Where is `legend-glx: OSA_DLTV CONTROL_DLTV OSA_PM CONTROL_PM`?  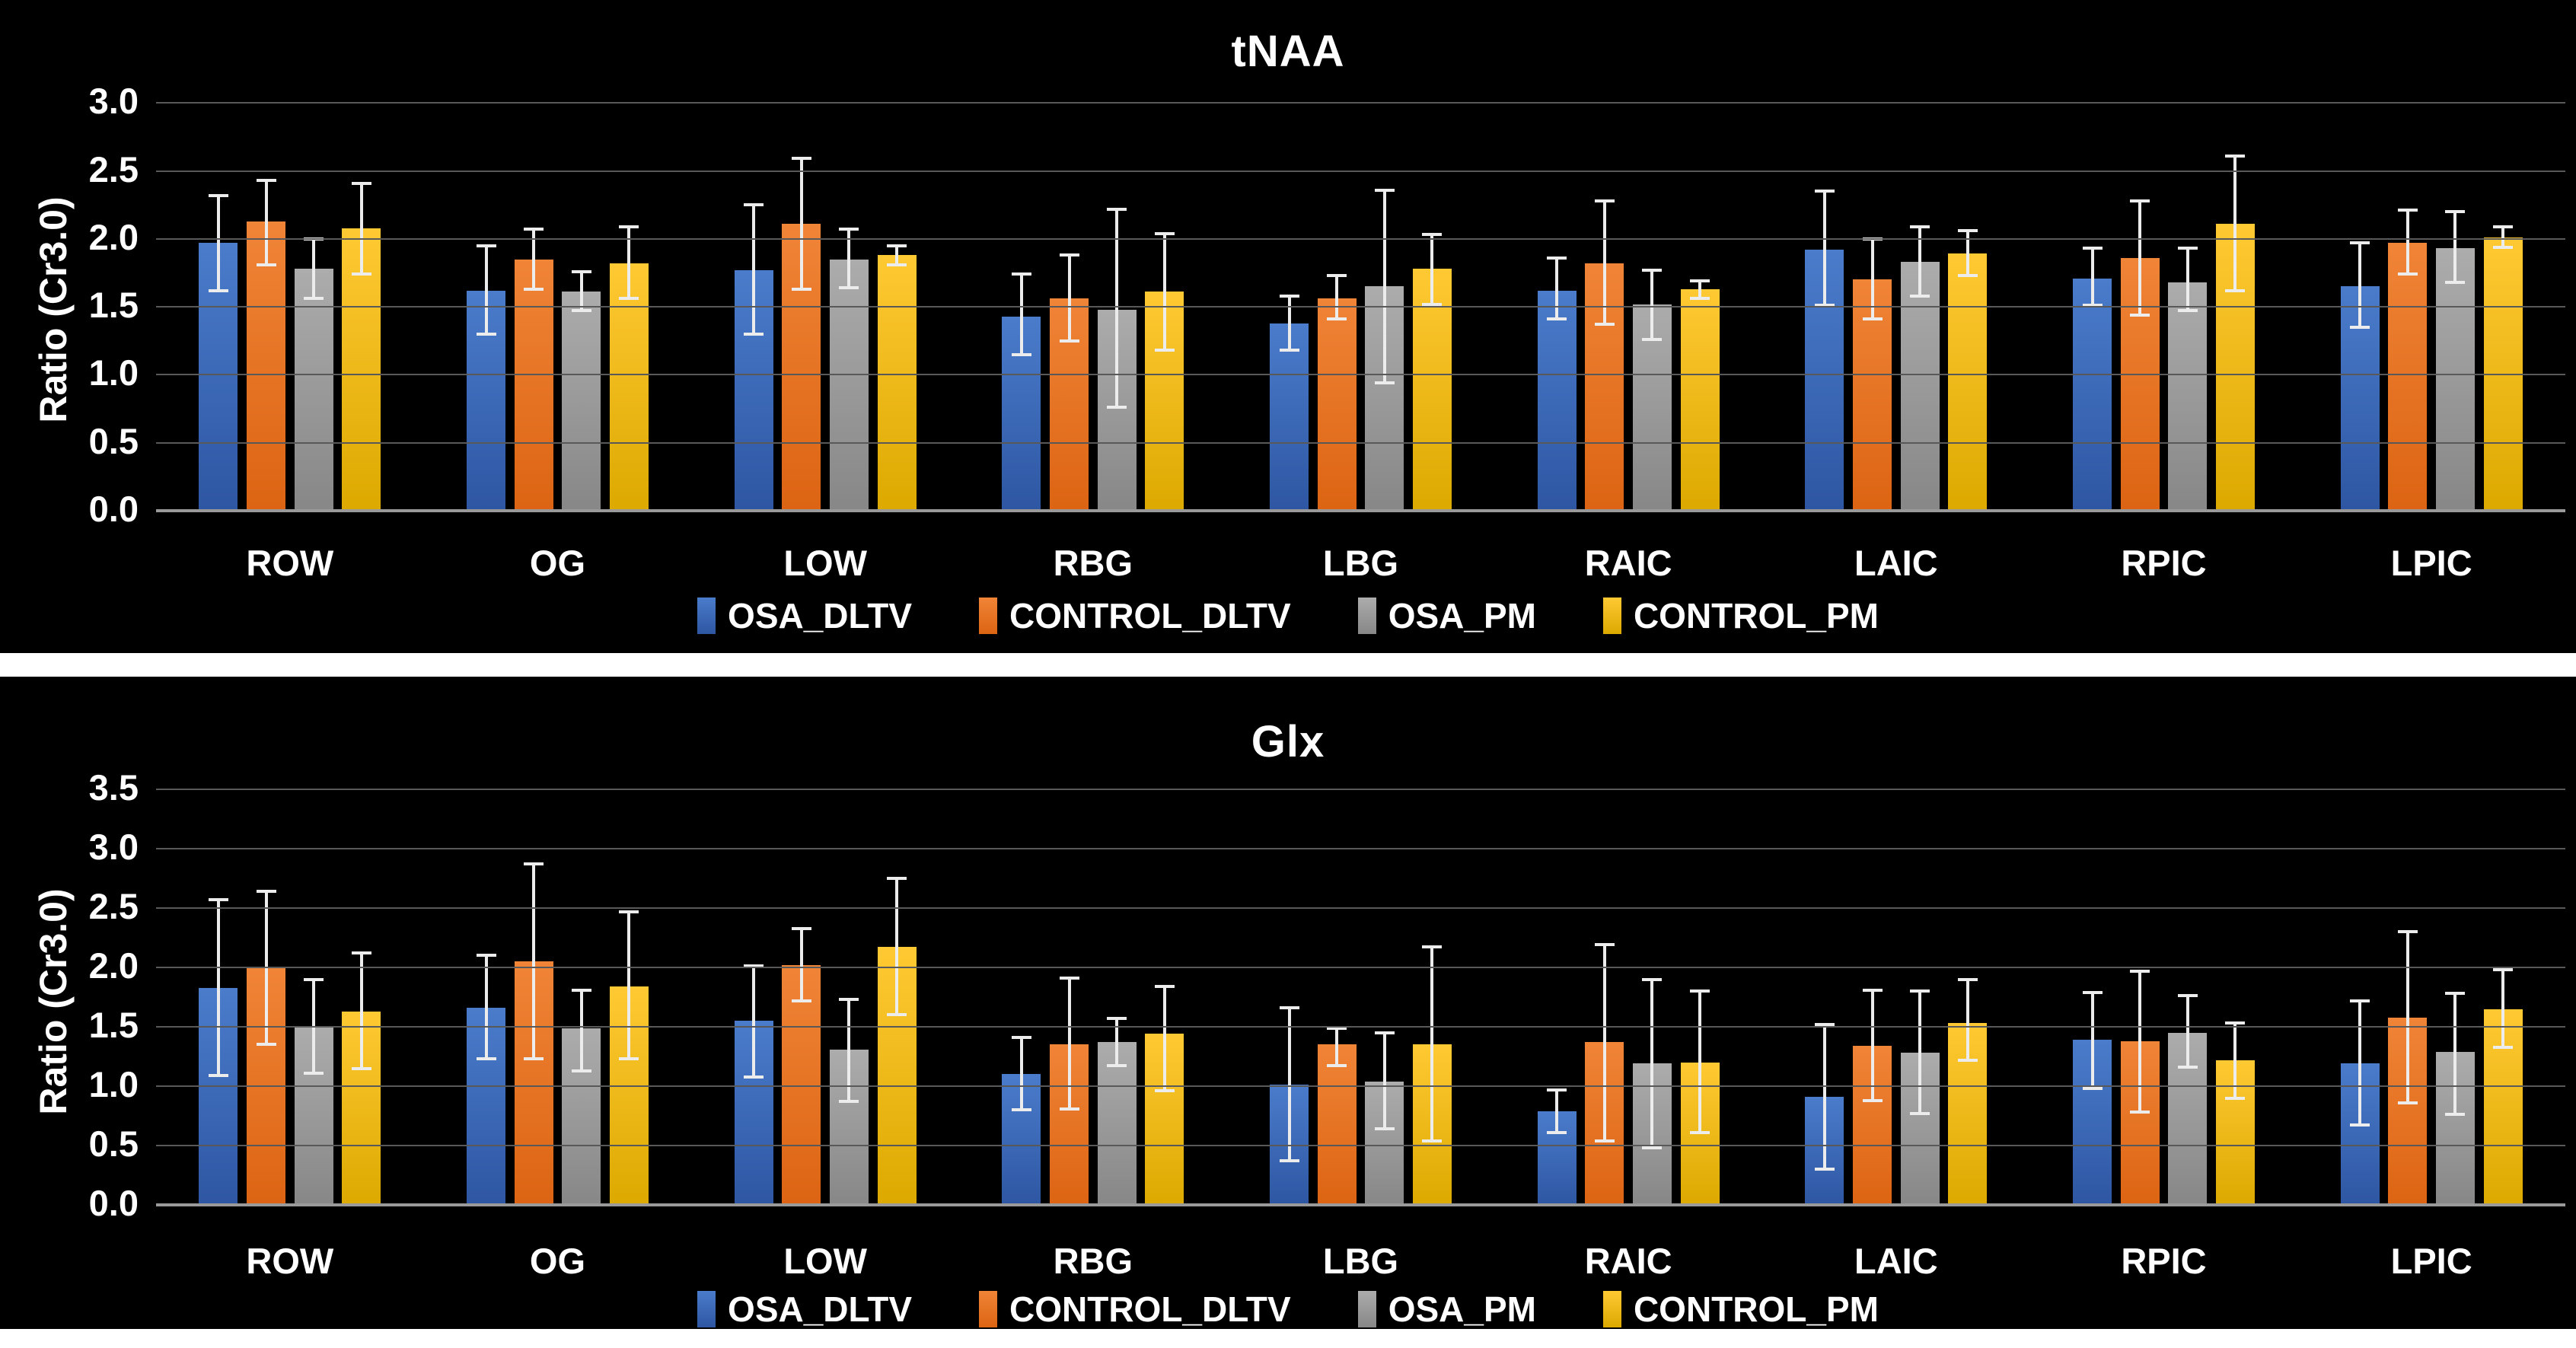
legend-glx: OSA_DLTV CONTROL_DLTV OSA_PM CONTROL_PM is located at coordinates (1288, 1309).